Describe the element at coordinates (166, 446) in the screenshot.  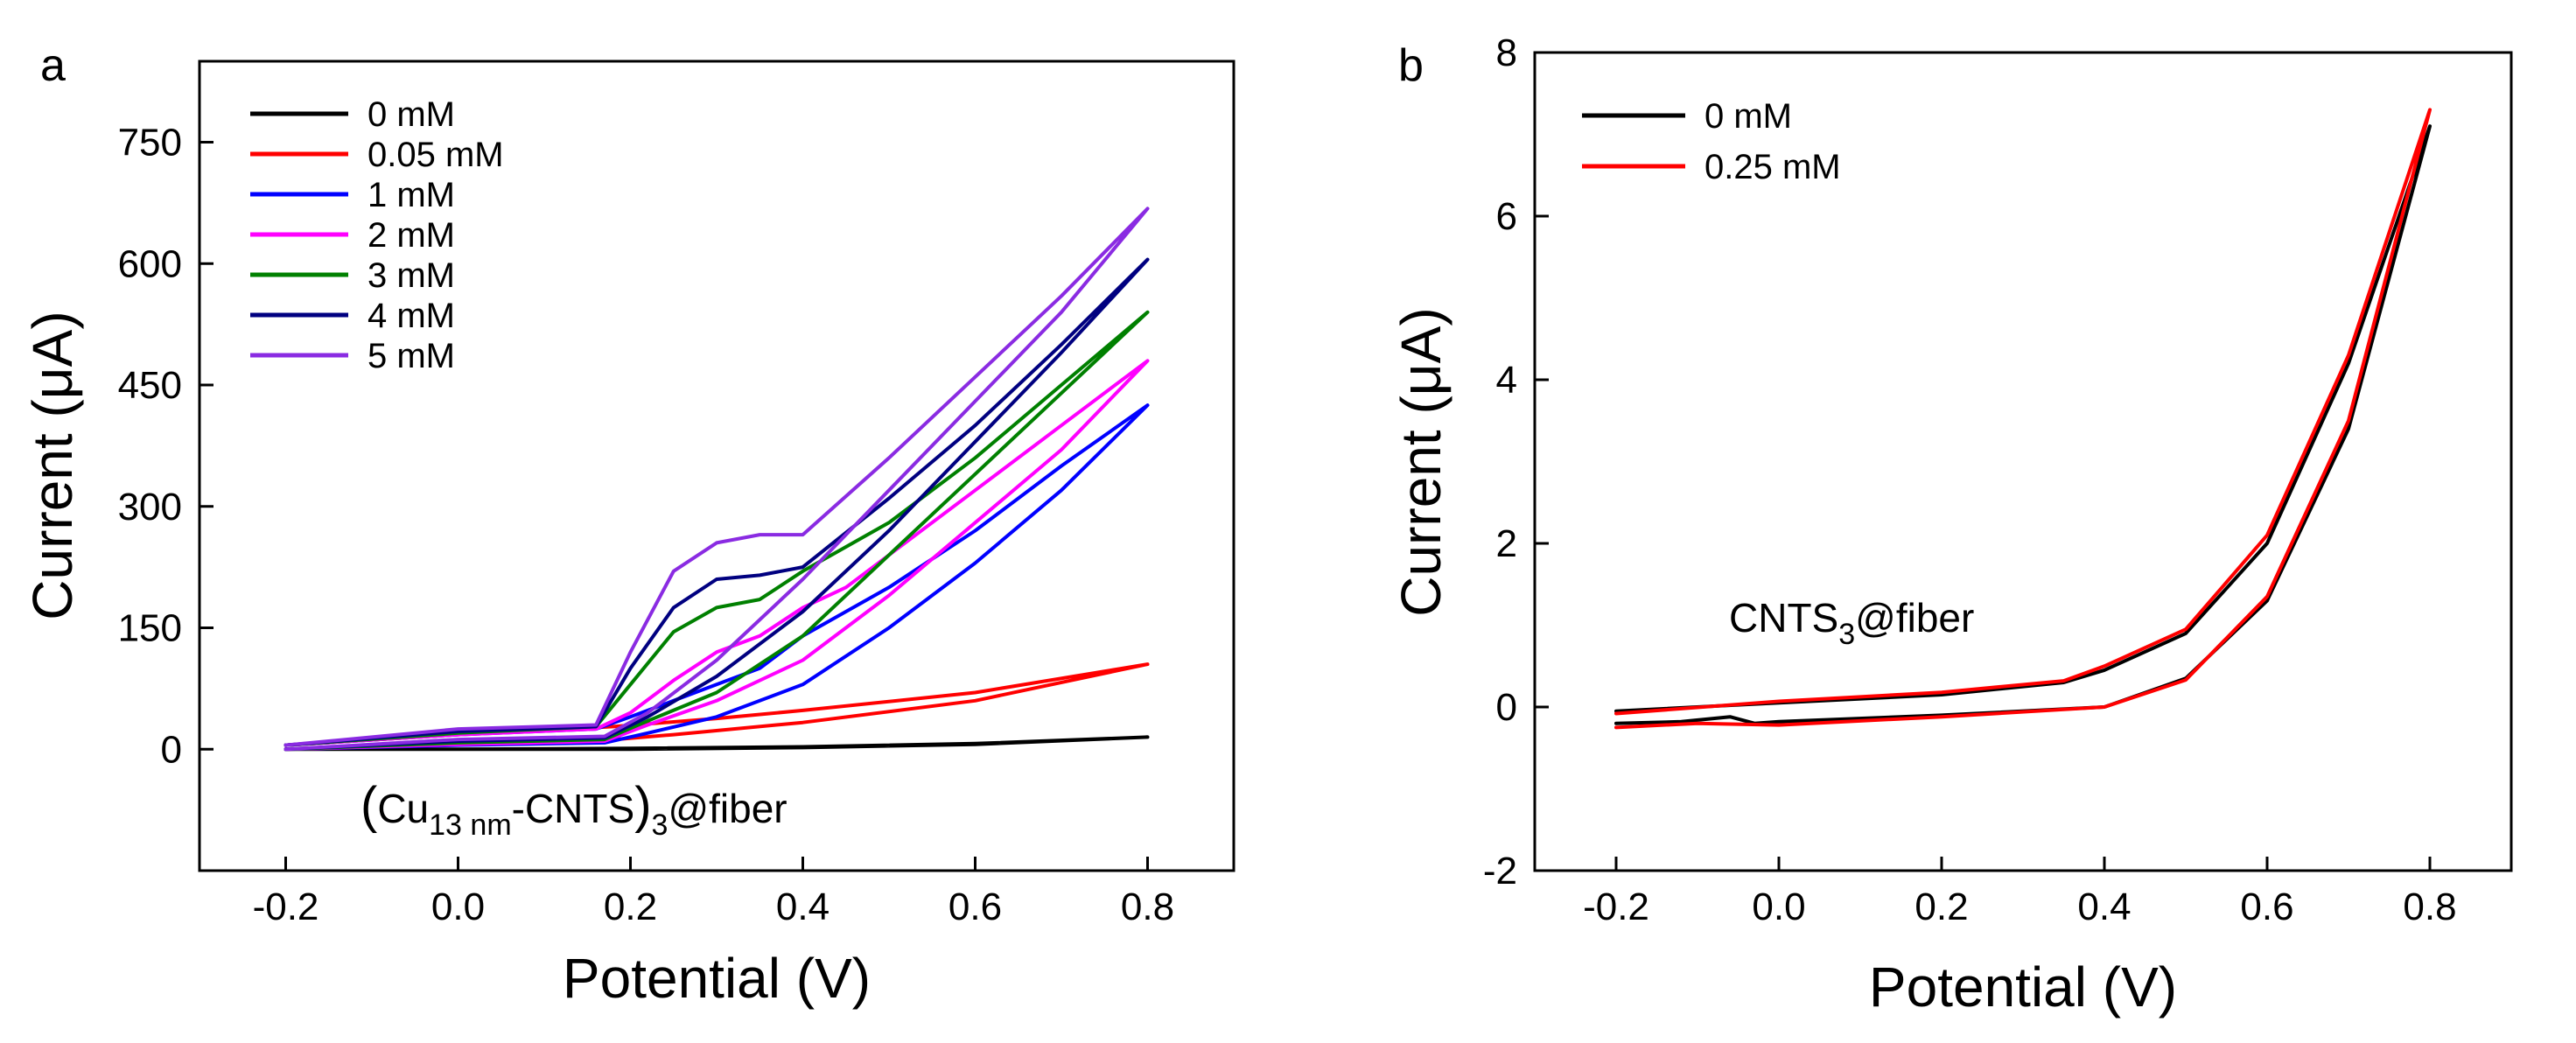
I see `y-ticks-a: 0 150 300 450 600 750` at that location.